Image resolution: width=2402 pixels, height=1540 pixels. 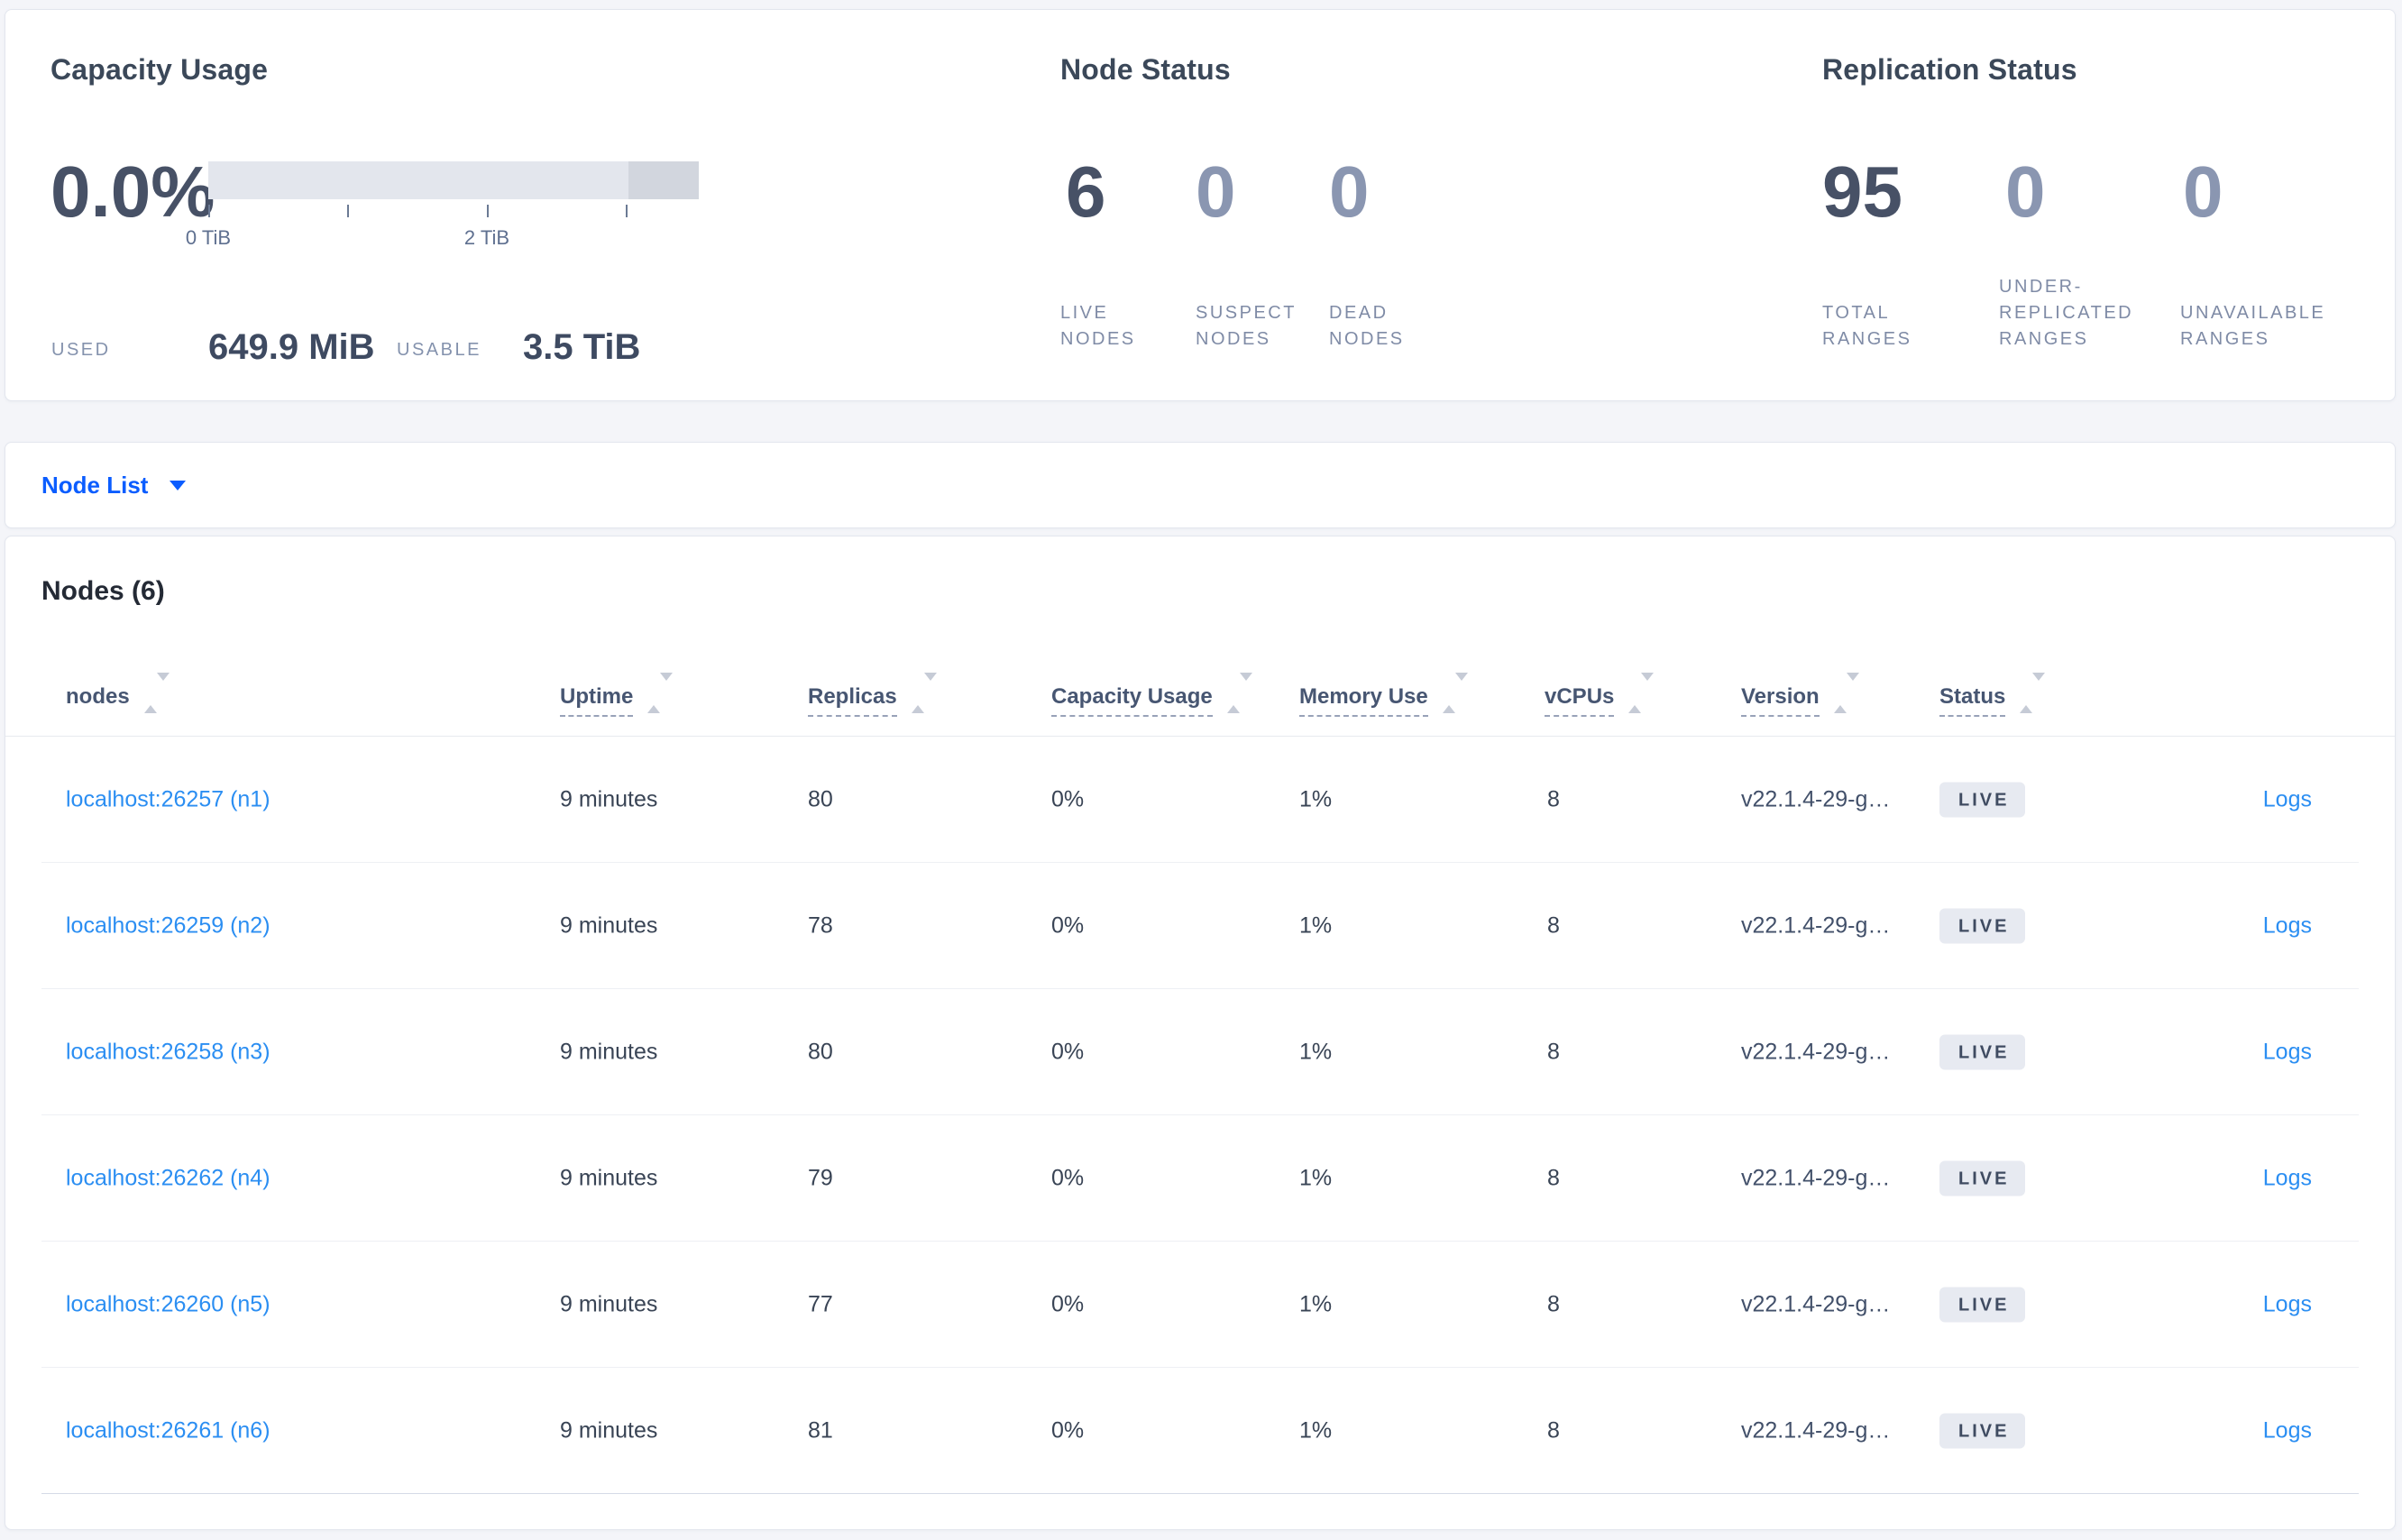 I want to click on suspect-nodes-count: 0, so click(x=1216, y=191).